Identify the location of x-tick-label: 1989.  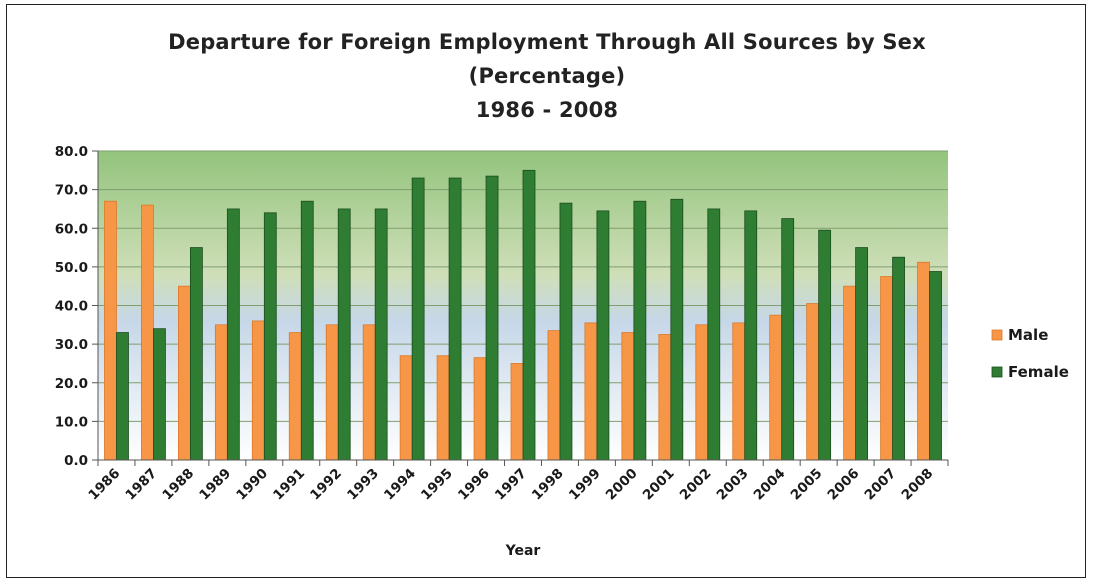
(215, 485).